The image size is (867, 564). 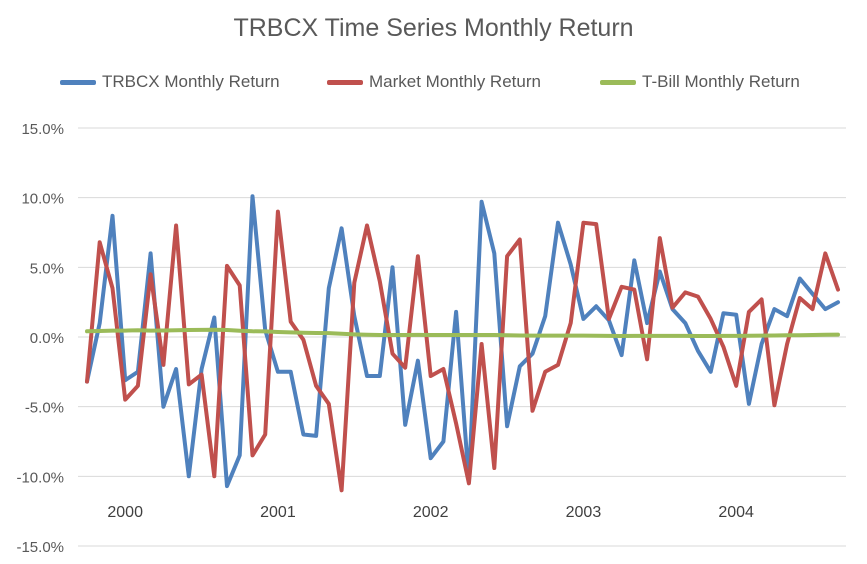 I want to click on x-year-label: 2000, so click(x=125, y=512).